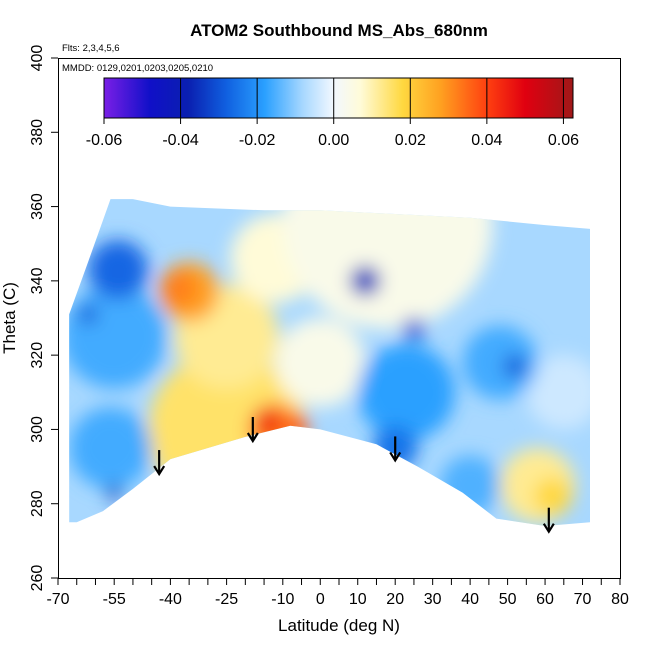  What do you see at coordinates (333, 140) in the screenshot?
I see `colorbar-tick-label: 0.00` at bounding box center [333, 140].